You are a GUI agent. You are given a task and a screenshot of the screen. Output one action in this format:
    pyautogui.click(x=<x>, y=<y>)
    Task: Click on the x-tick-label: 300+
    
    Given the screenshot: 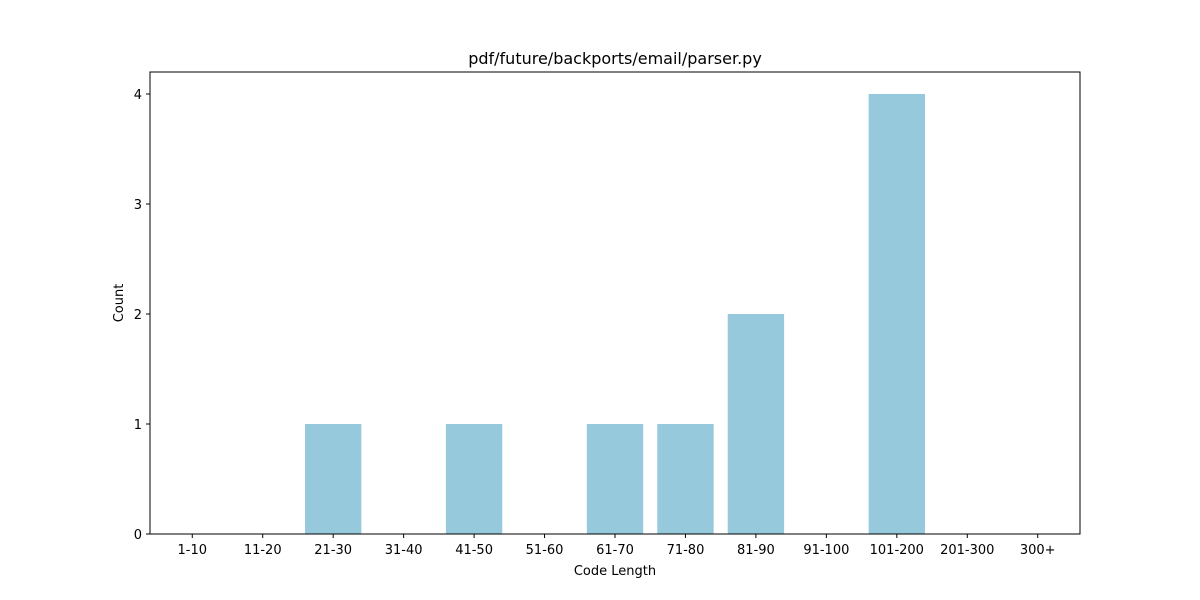 What is the action you would take?
    pyautogui.click(x=1038, y=550)
    